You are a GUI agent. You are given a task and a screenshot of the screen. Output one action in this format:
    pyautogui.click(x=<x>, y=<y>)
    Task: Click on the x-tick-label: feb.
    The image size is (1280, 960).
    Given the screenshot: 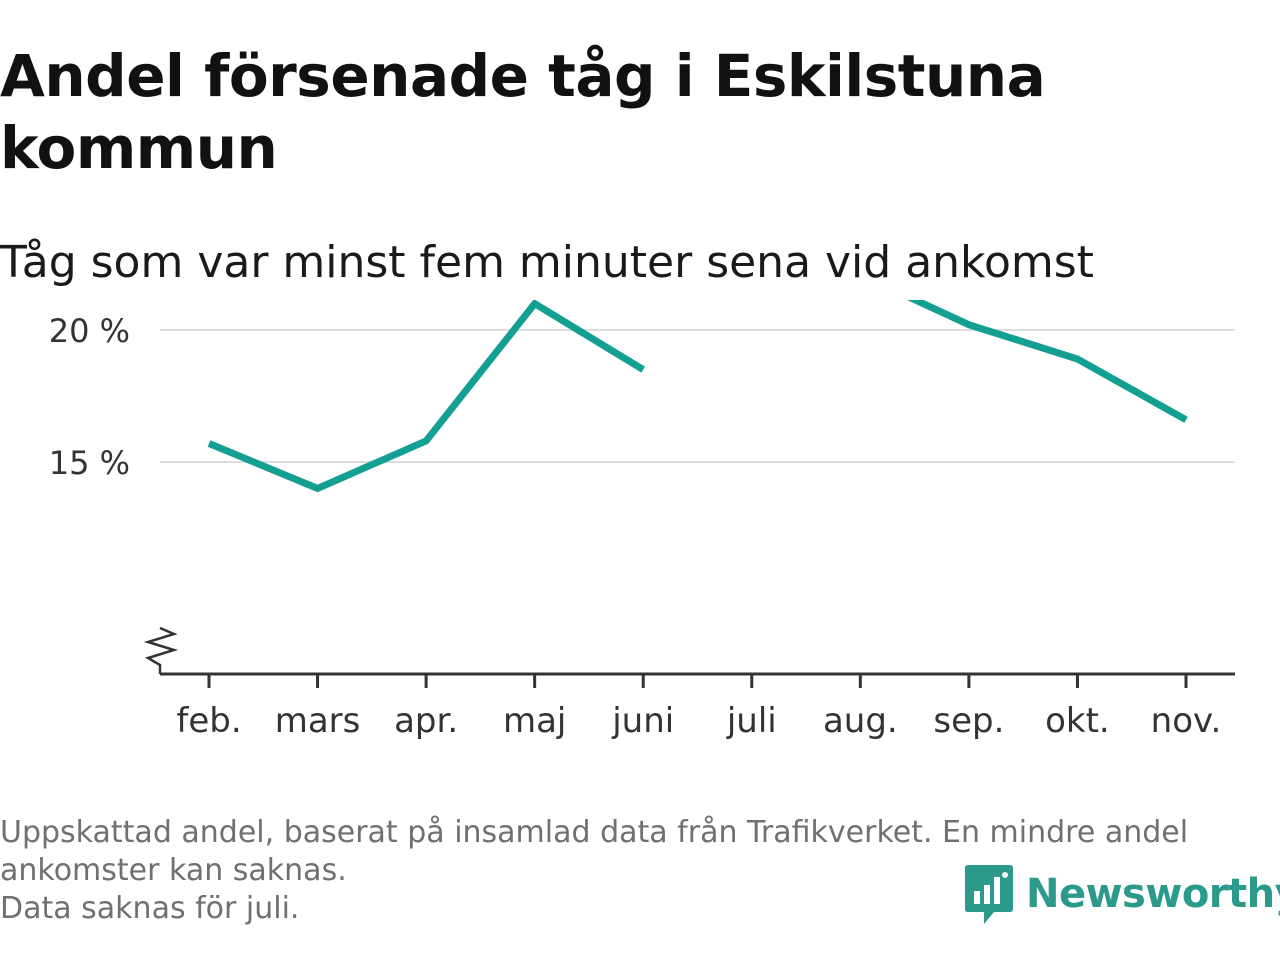 What is the action you would take?
    pyautogui.click(x=208, y=721)
    